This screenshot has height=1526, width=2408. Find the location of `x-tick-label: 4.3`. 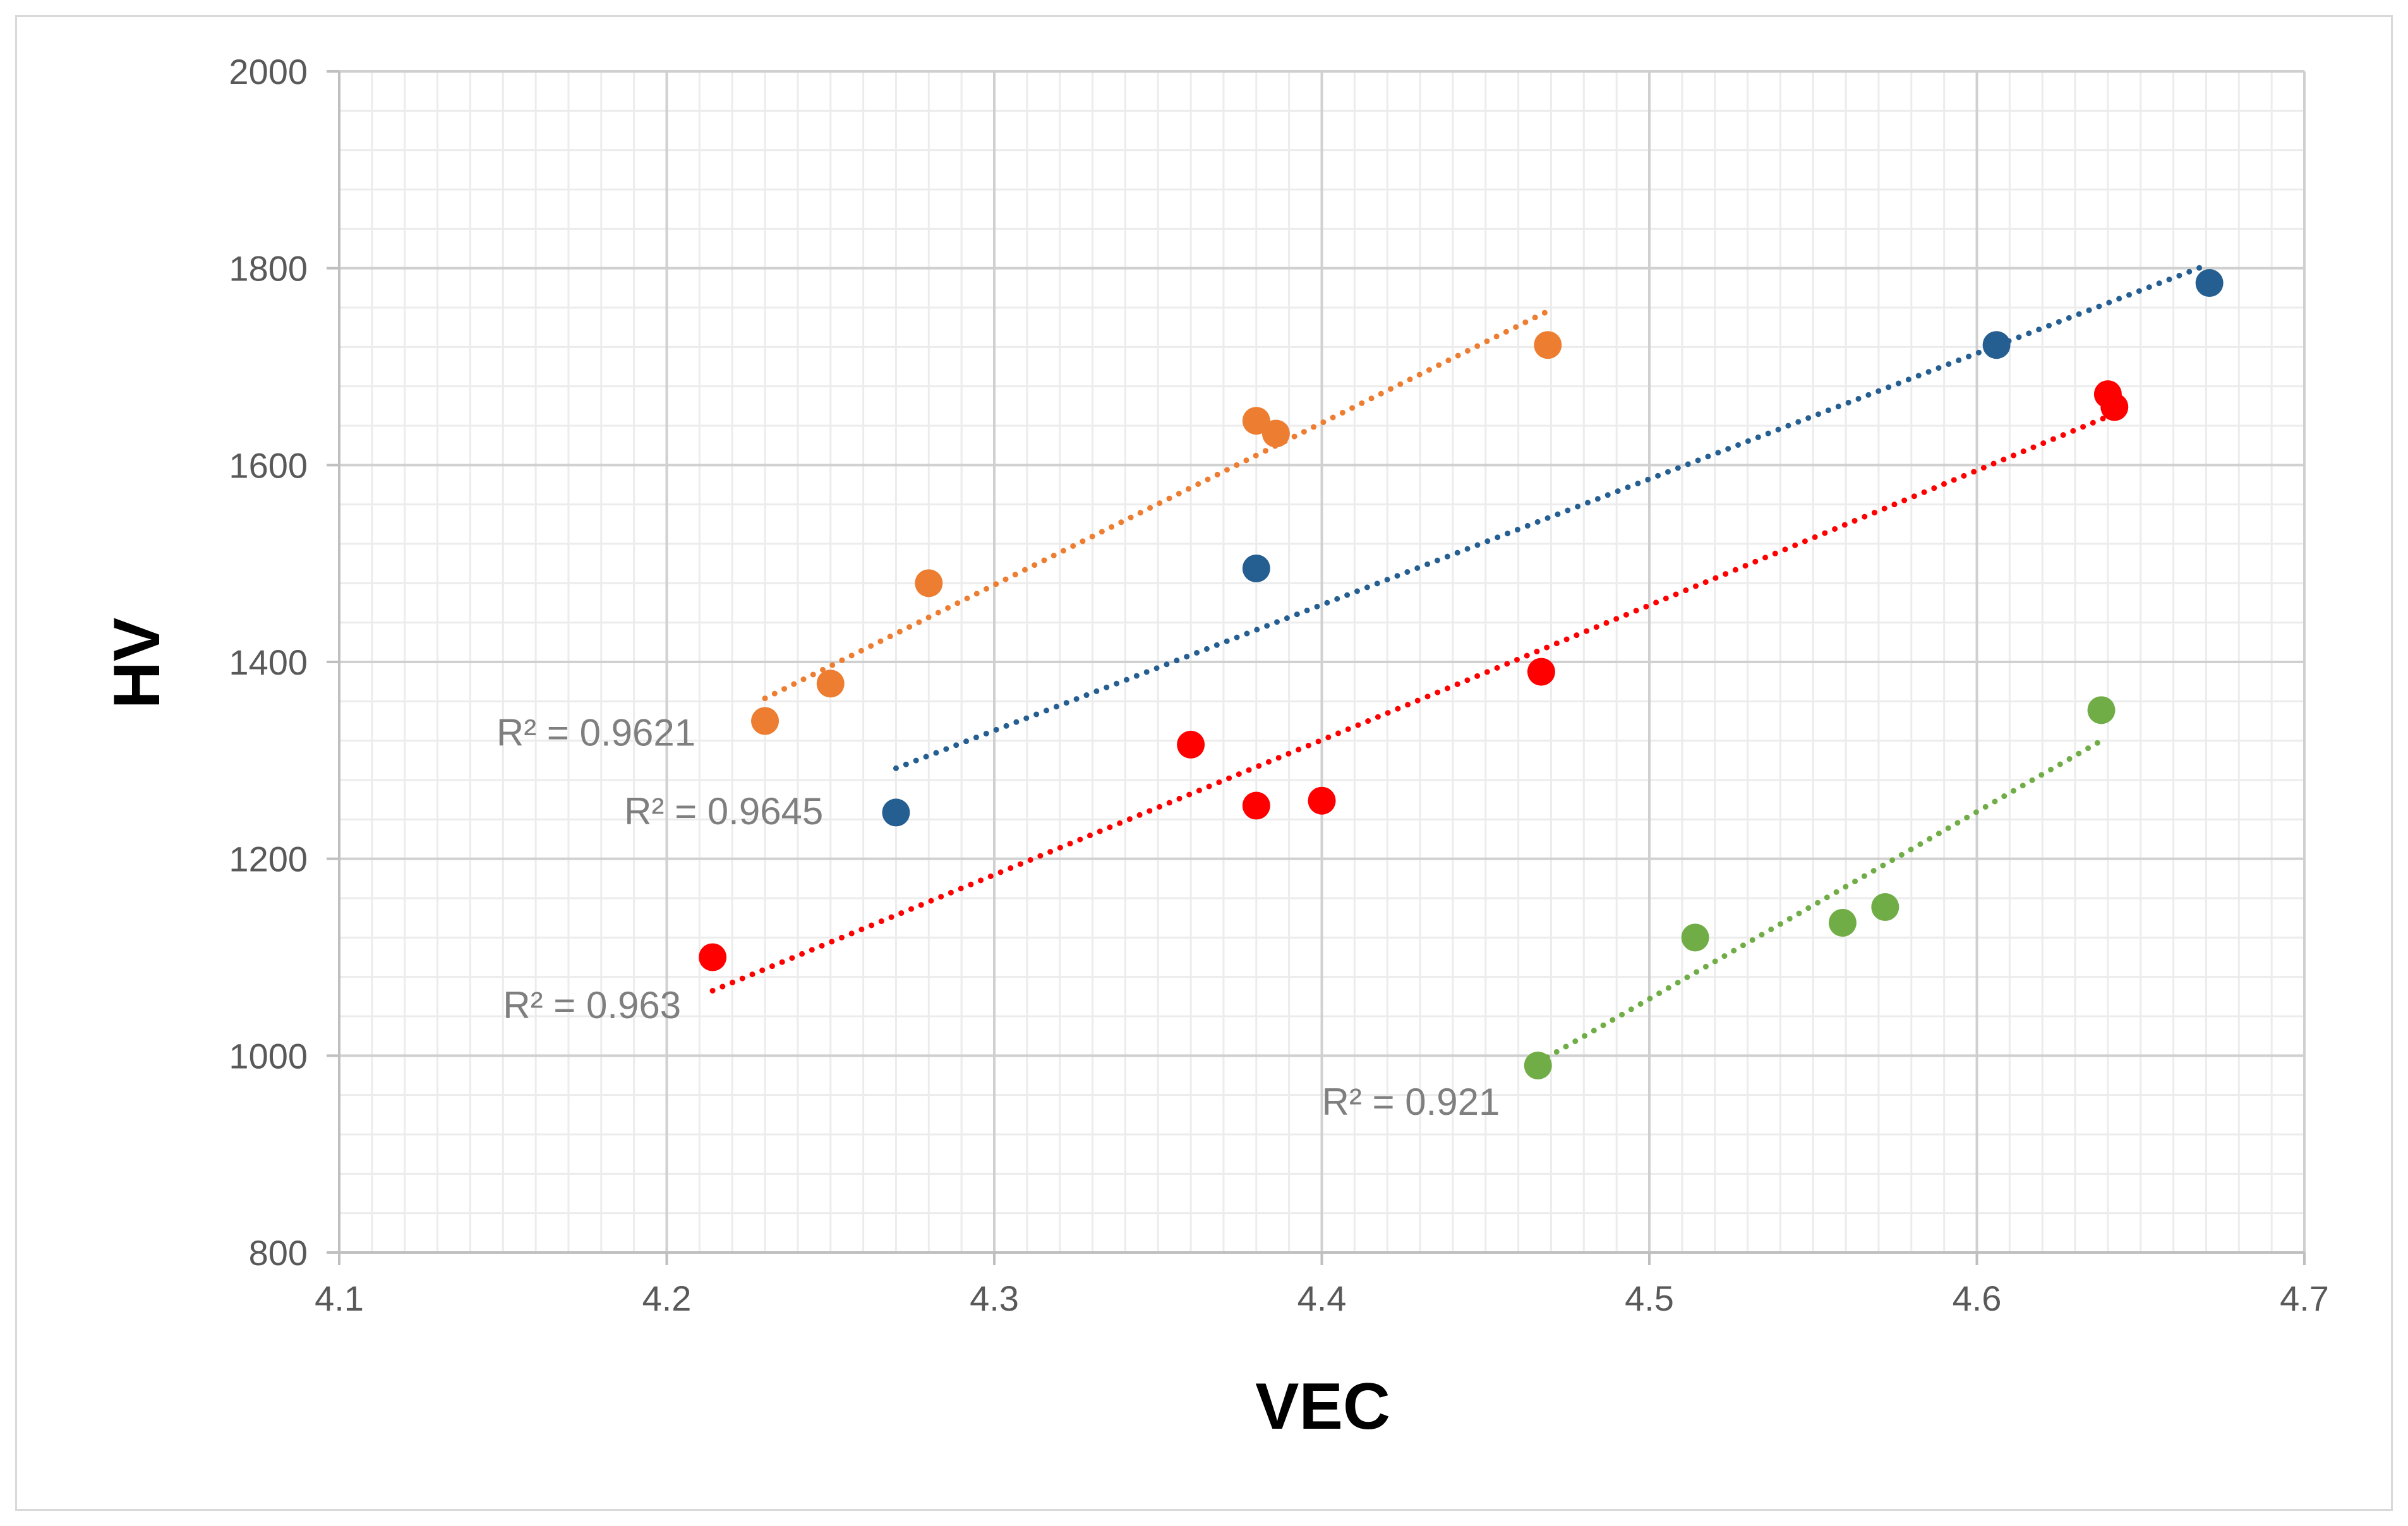

x-tick-label: 4.3 is located at coordinates (994, 1298).